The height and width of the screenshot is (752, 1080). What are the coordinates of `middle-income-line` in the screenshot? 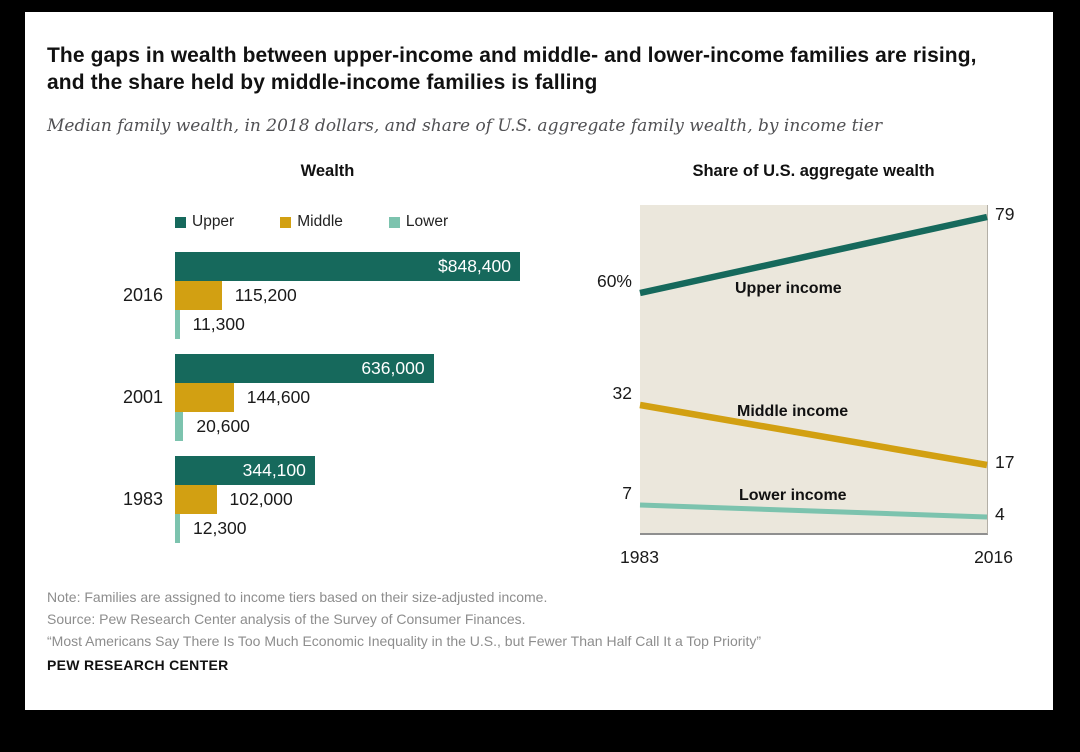 It's located at (813, 435).